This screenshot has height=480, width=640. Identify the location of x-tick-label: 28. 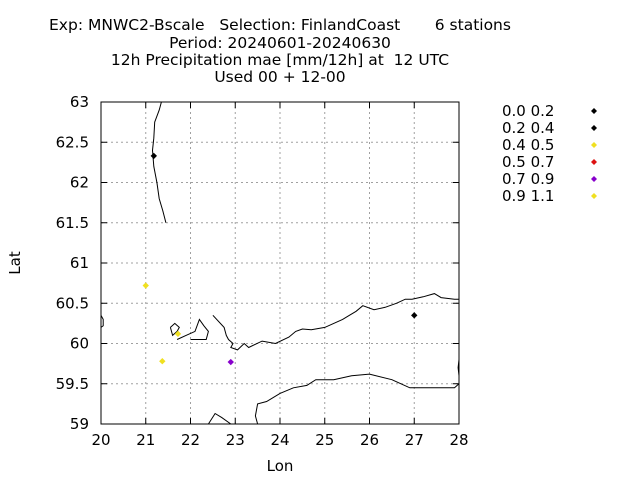
(458, 440).